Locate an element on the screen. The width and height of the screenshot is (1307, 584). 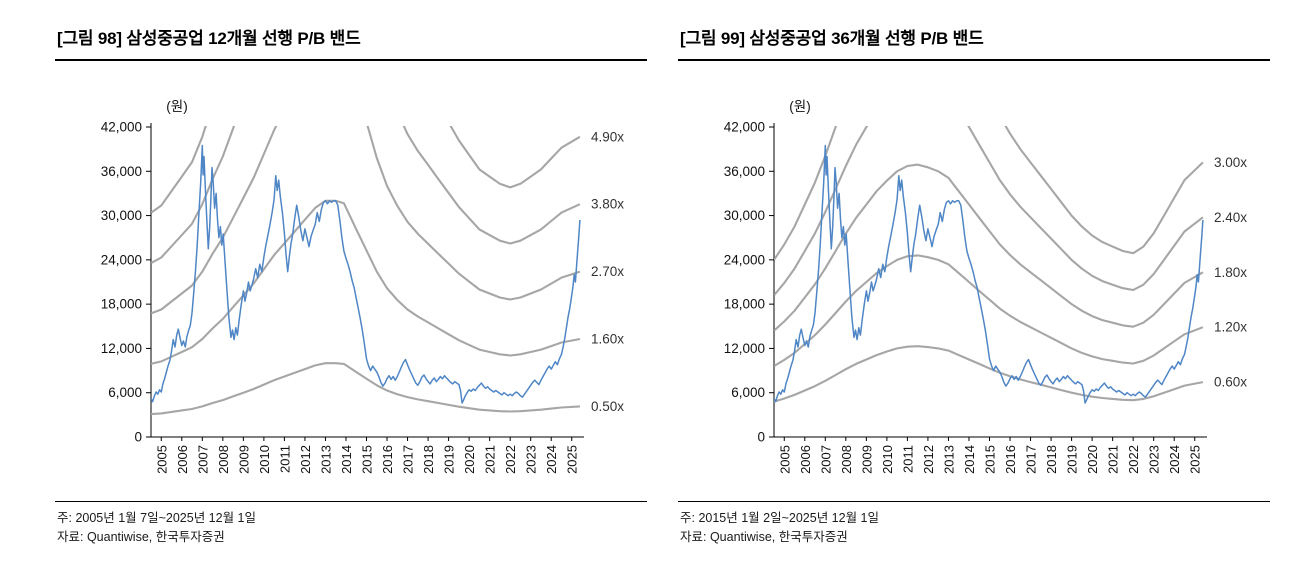
band-multiple-label: 2.40x is located at coordinates (1230, 217).